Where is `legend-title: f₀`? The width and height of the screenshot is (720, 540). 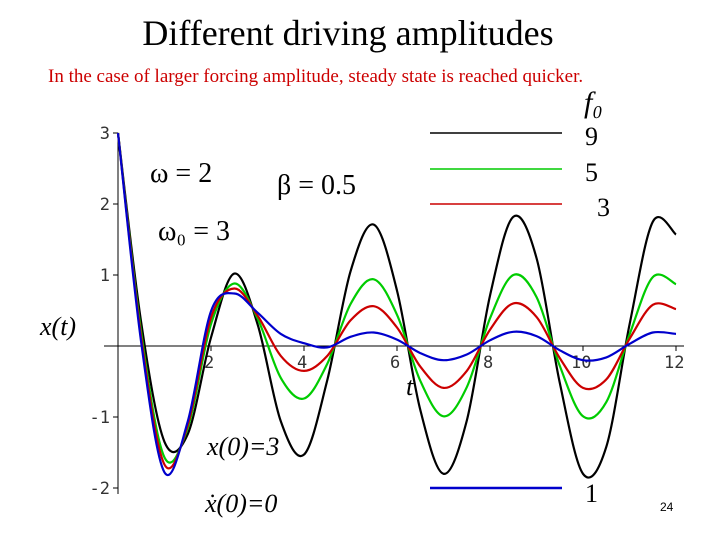
legend-title: f₀ is located at coordinates (593, 102).